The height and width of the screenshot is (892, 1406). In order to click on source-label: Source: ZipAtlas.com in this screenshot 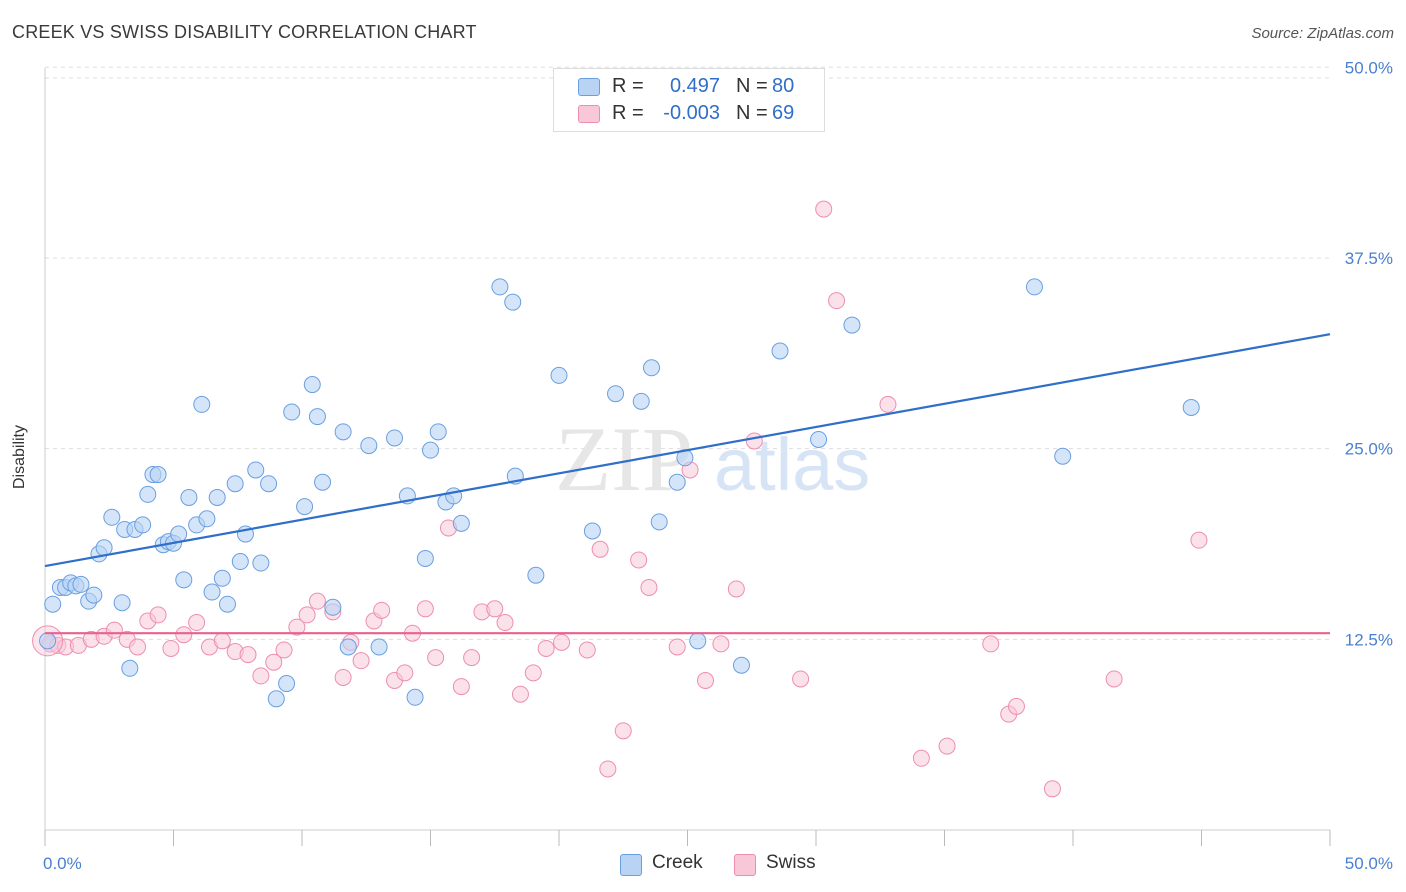, I will do `click(1322, 33)`.